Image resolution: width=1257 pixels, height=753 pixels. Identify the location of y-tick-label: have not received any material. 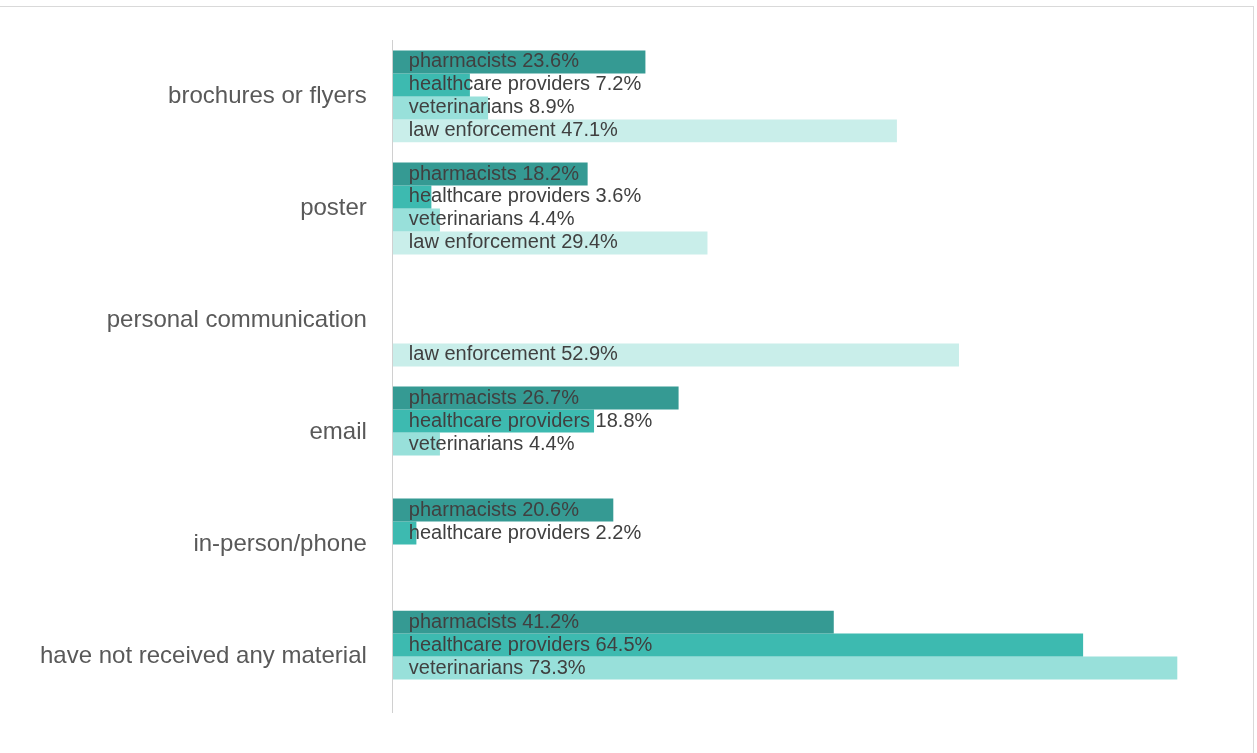
(203, 655).